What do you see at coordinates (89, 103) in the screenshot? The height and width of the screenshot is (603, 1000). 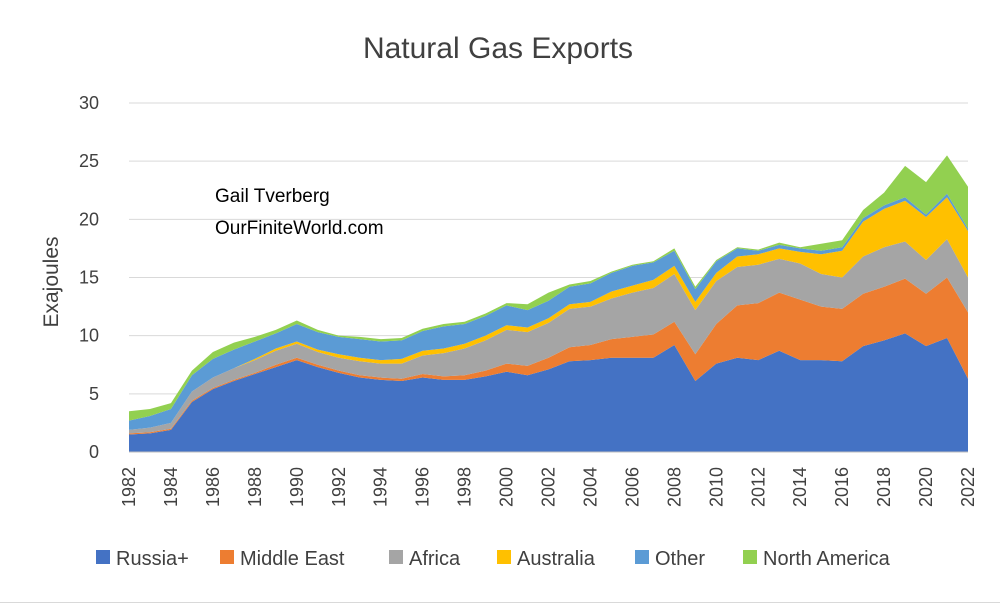 I see `y-tick-label: 30` at bounding box center [89, 103].